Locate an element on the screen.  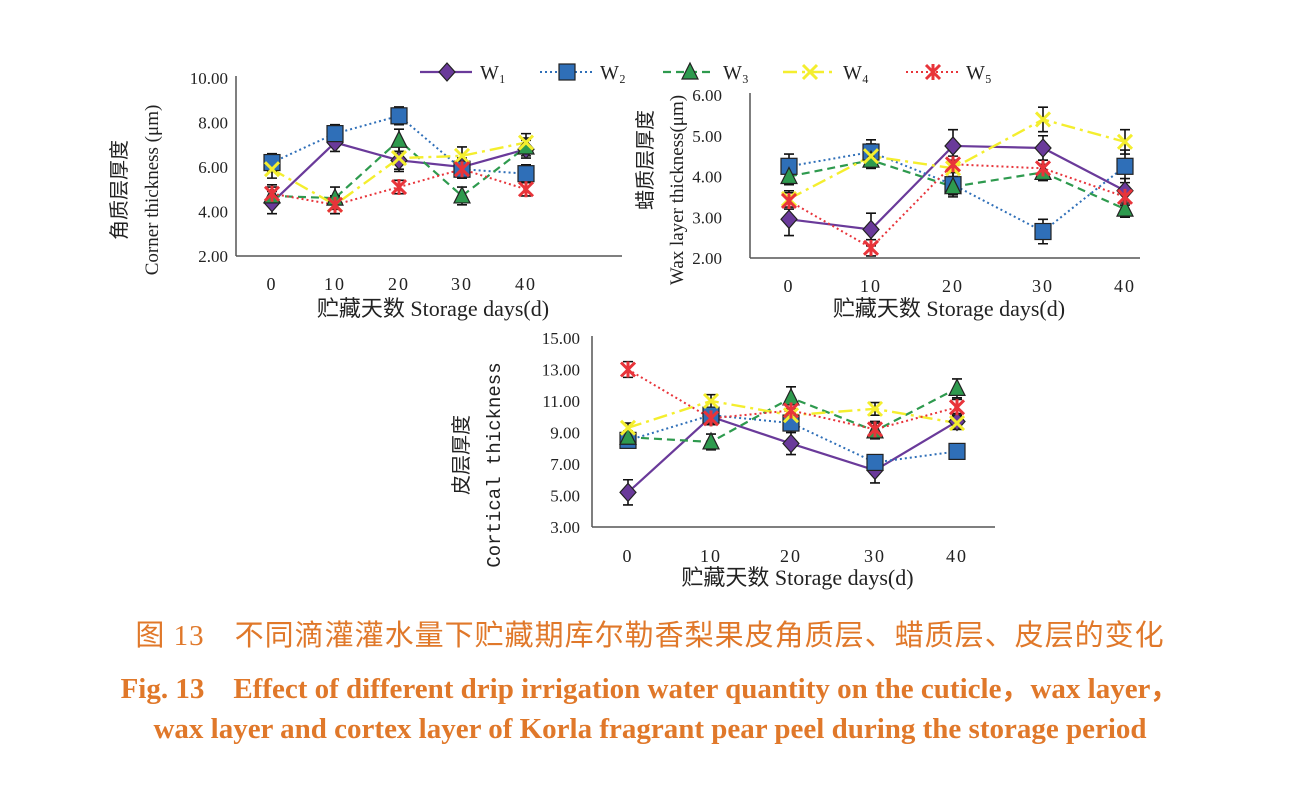
legend-marker-w5 is located at coordinates (933, 72).